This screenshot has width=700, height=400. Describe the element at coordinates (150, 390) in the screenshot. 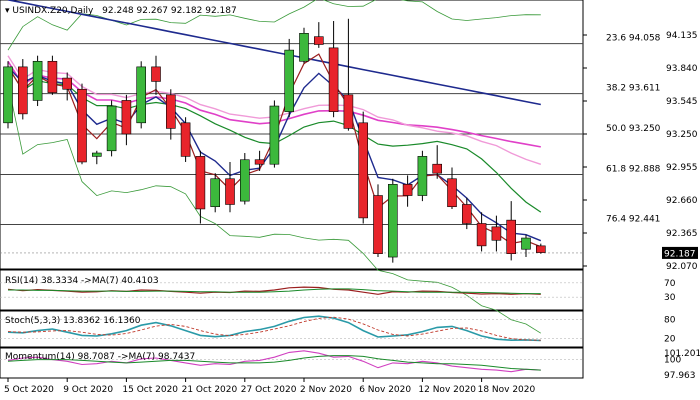

I see `date-label-2: 15 Oct 2020` at that location.